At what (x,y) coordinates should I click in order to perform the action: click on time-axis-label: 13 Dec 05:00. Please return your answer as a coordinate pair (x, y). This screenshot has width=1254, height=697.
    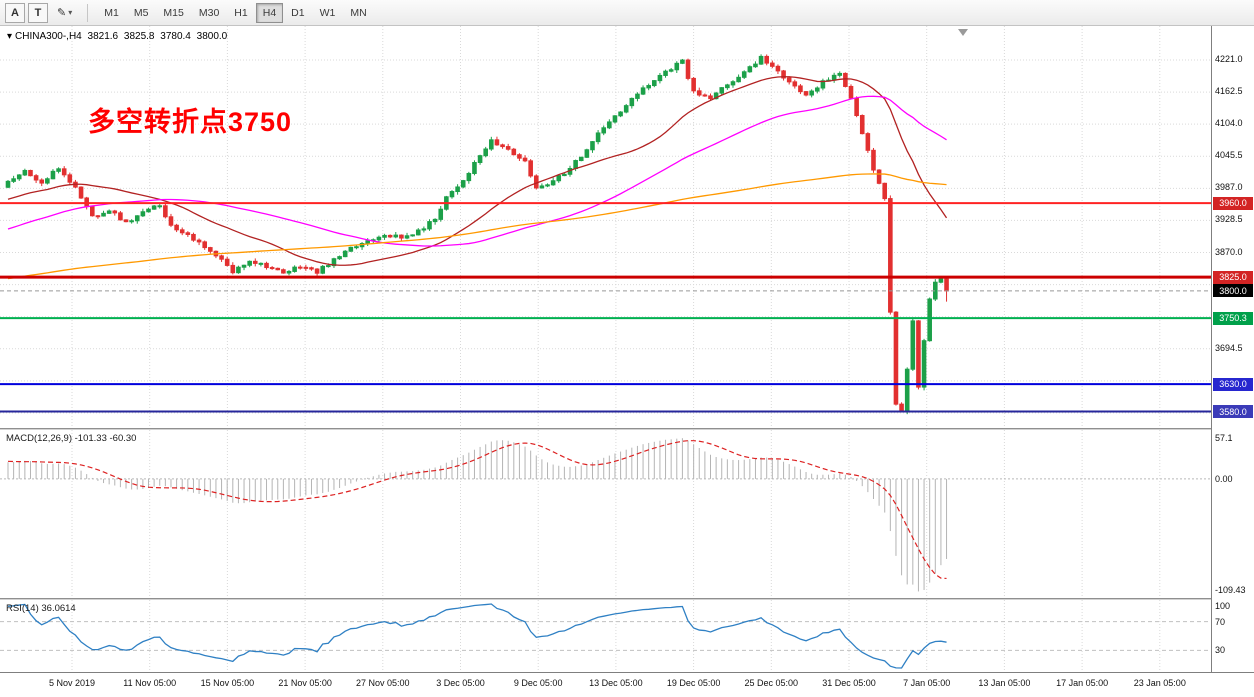
    Looking at the image, I should click on (616, 683).